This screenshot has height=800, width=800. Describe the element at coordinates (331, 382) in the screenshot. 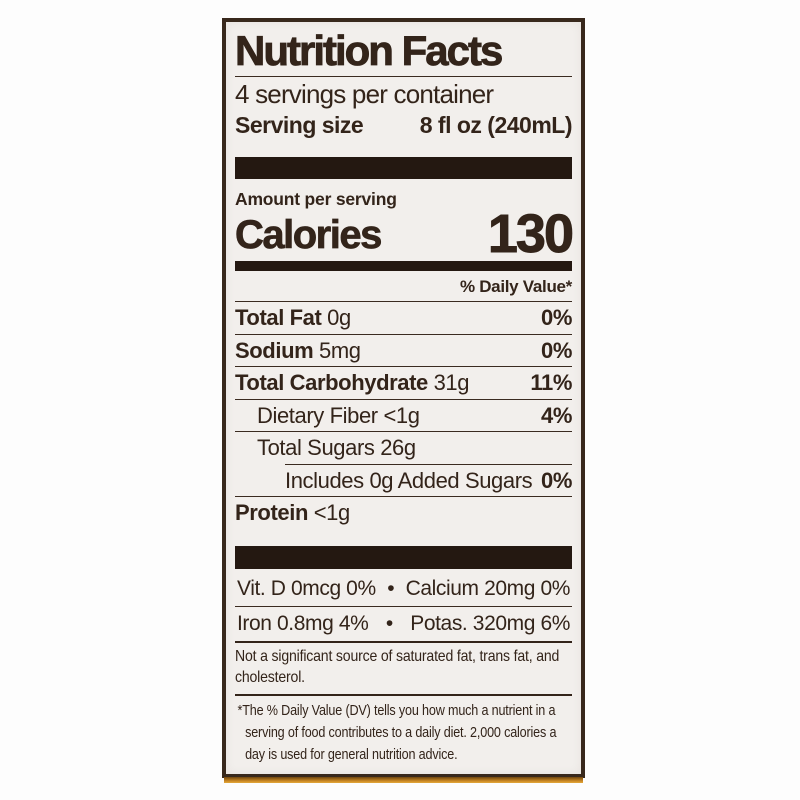

I see `nutrient-name: Total Carbohydrate` at that location.